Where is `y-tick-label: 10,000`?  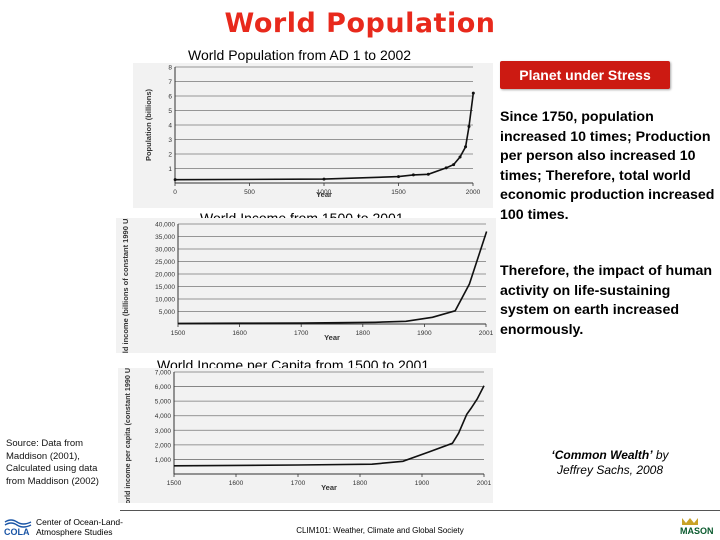
y-tick-label: 10,000 is located at coordinates (165, 300).